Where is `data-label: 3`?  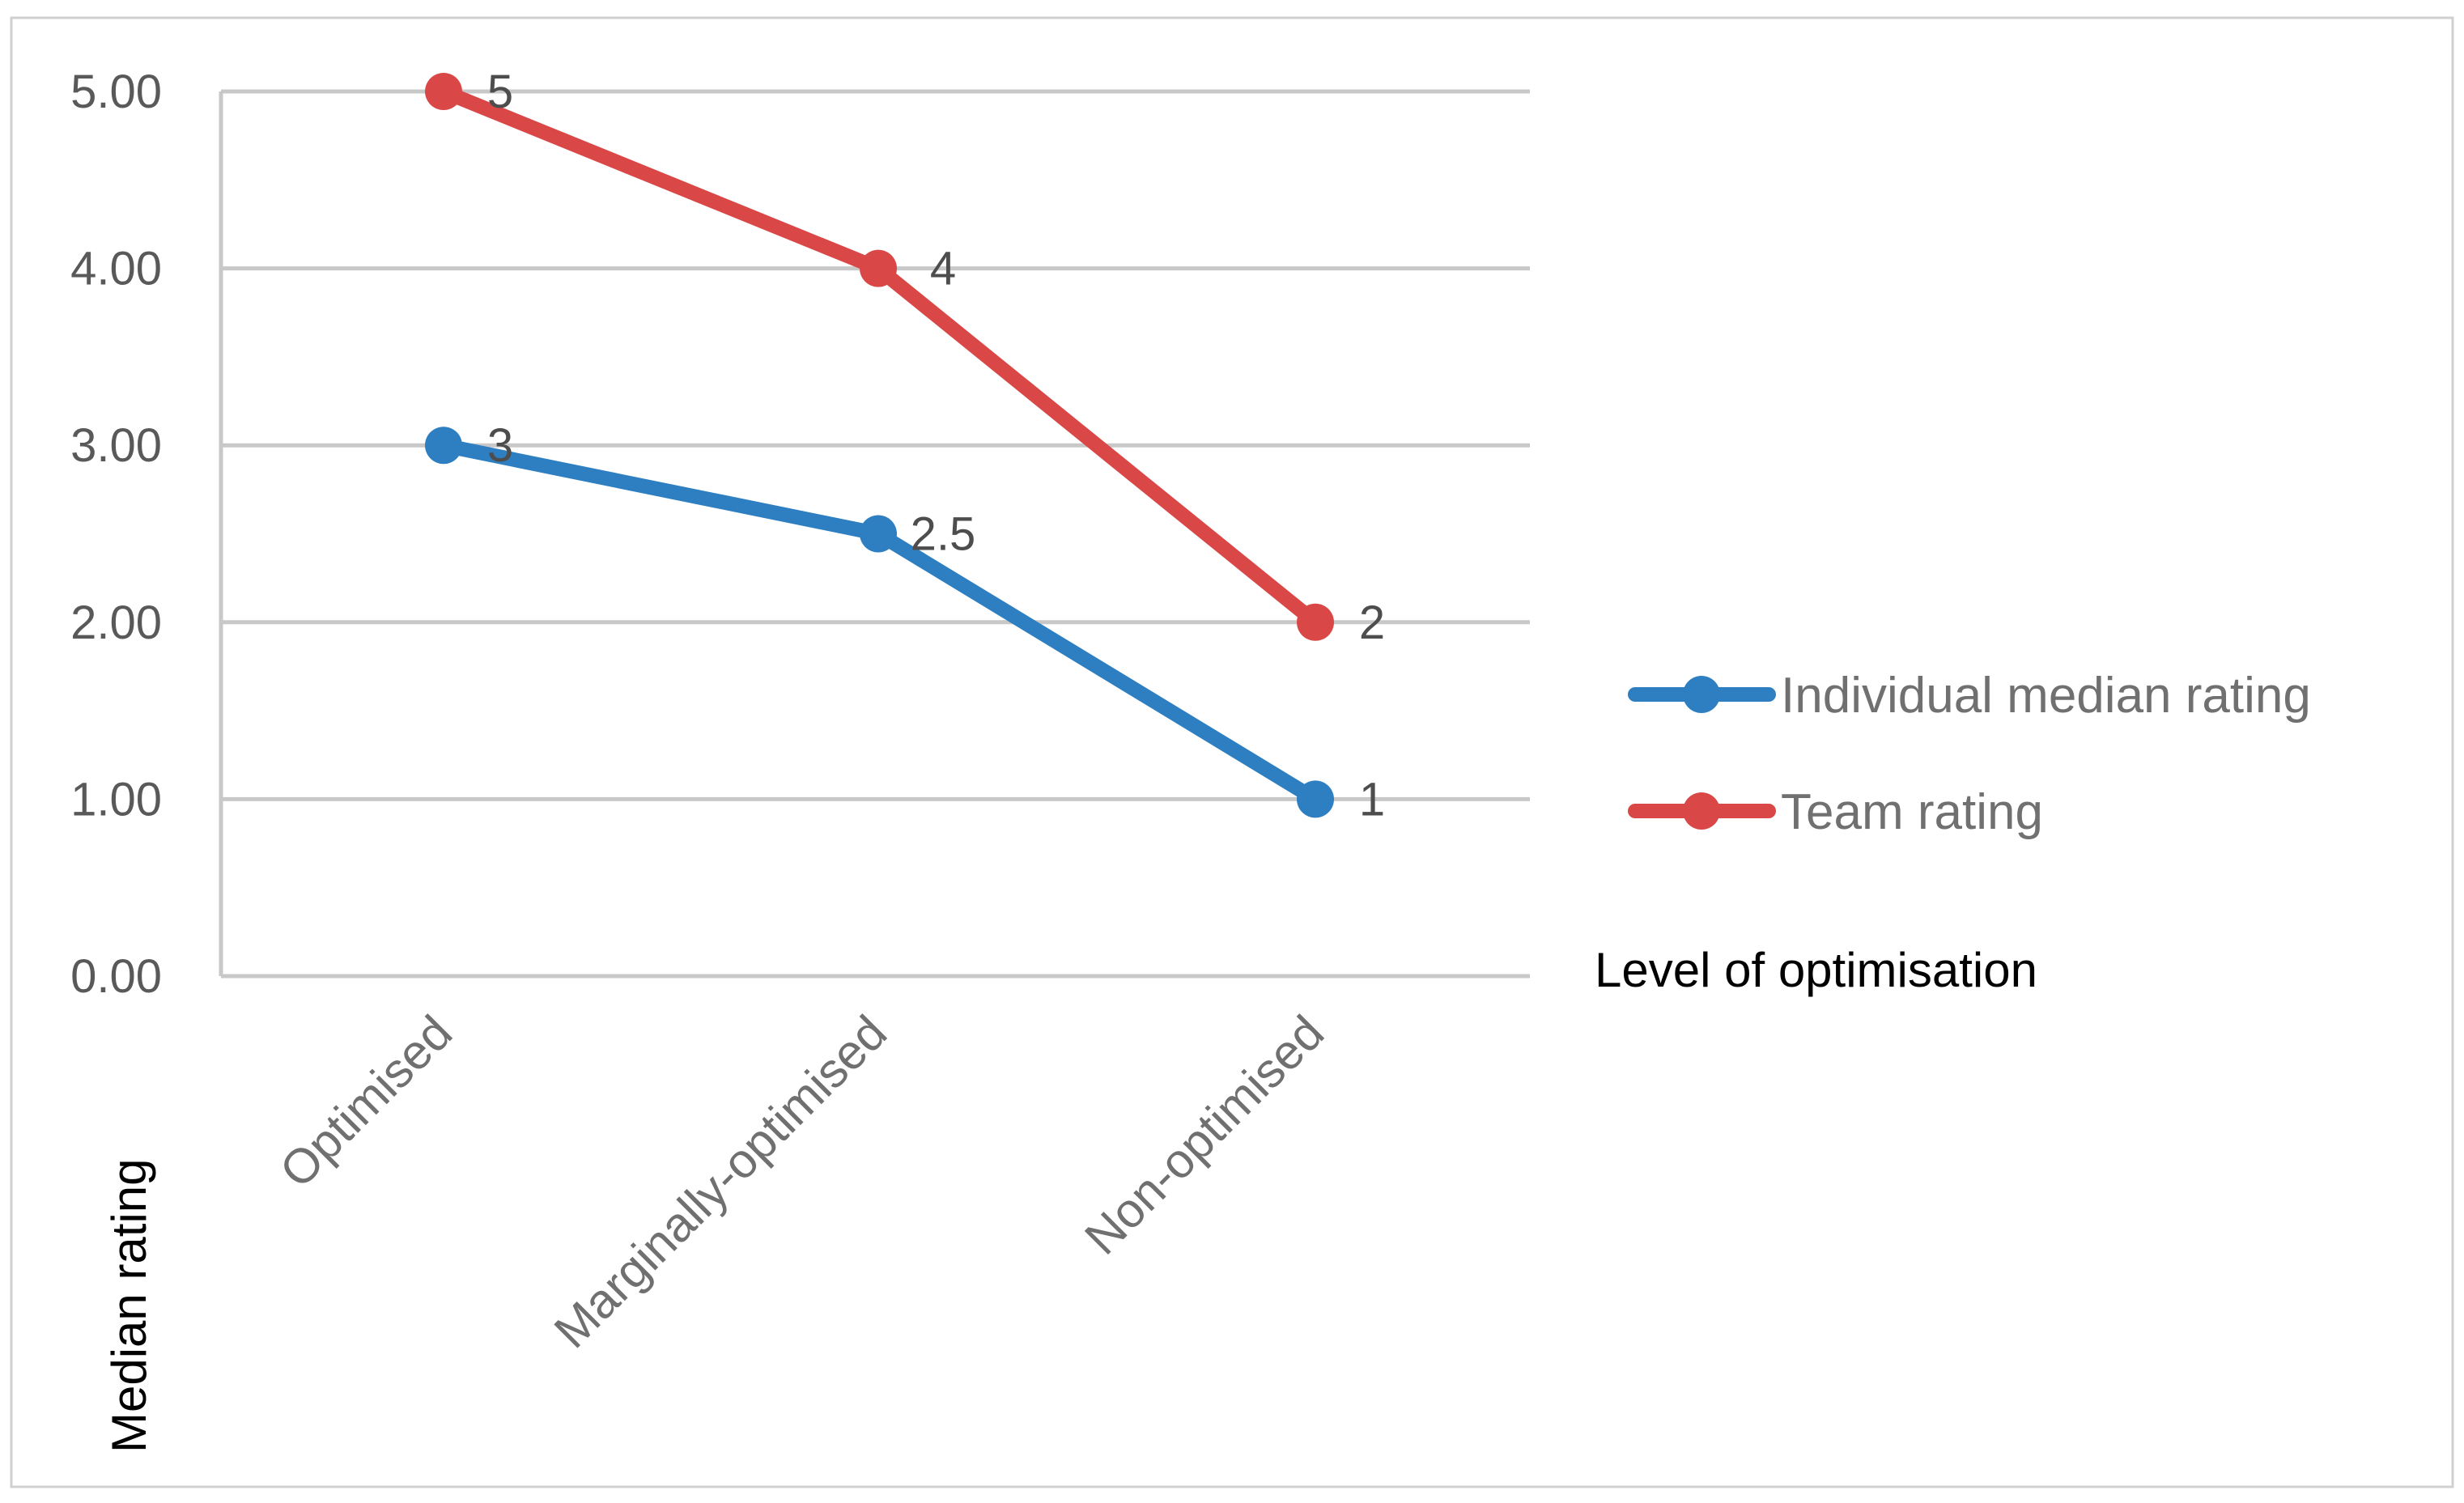 data-label: 3 is located at coordinates (500, 445).